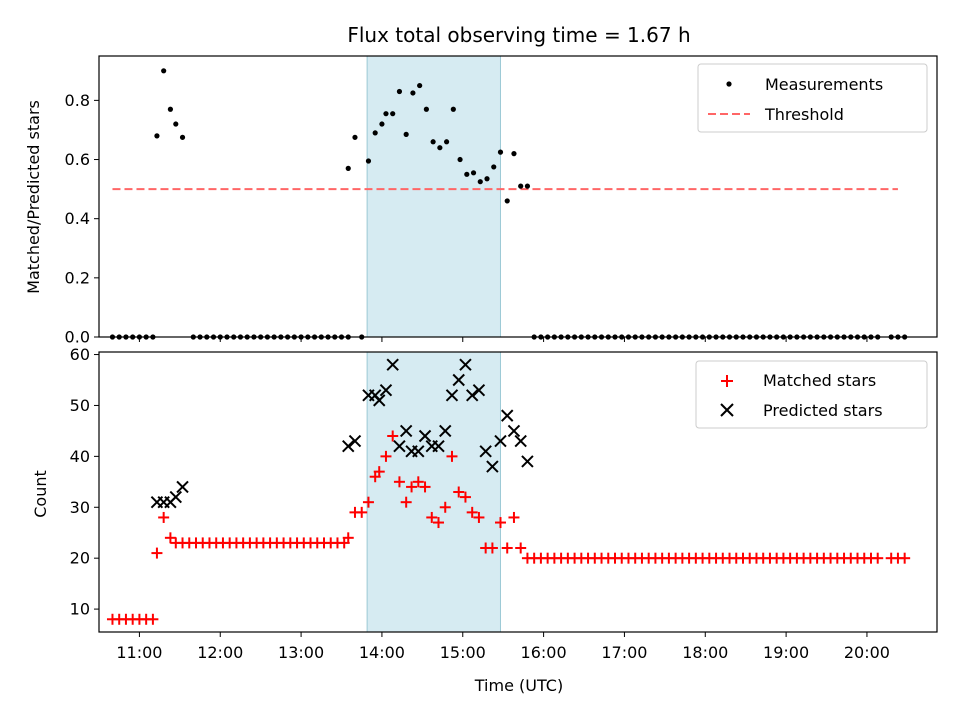 Image resolution: width=960 pixels, height=720 pixels. What do you see at coordinates (819, 380) in the screenshot?
I see `legend-matched-label: Matched stars` at bounding box center [819, 380].